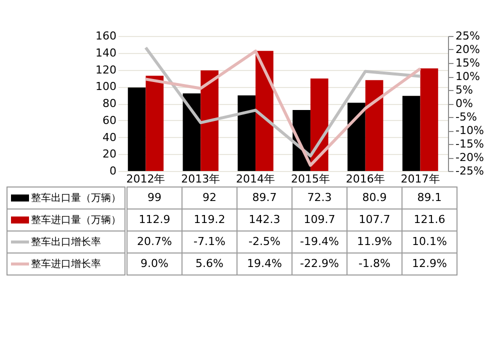 This screenshot has height=362, width=500. Describe the element at coordinates (113, 171) in the screenshot. I see `y-tick-label: 0` at that location.